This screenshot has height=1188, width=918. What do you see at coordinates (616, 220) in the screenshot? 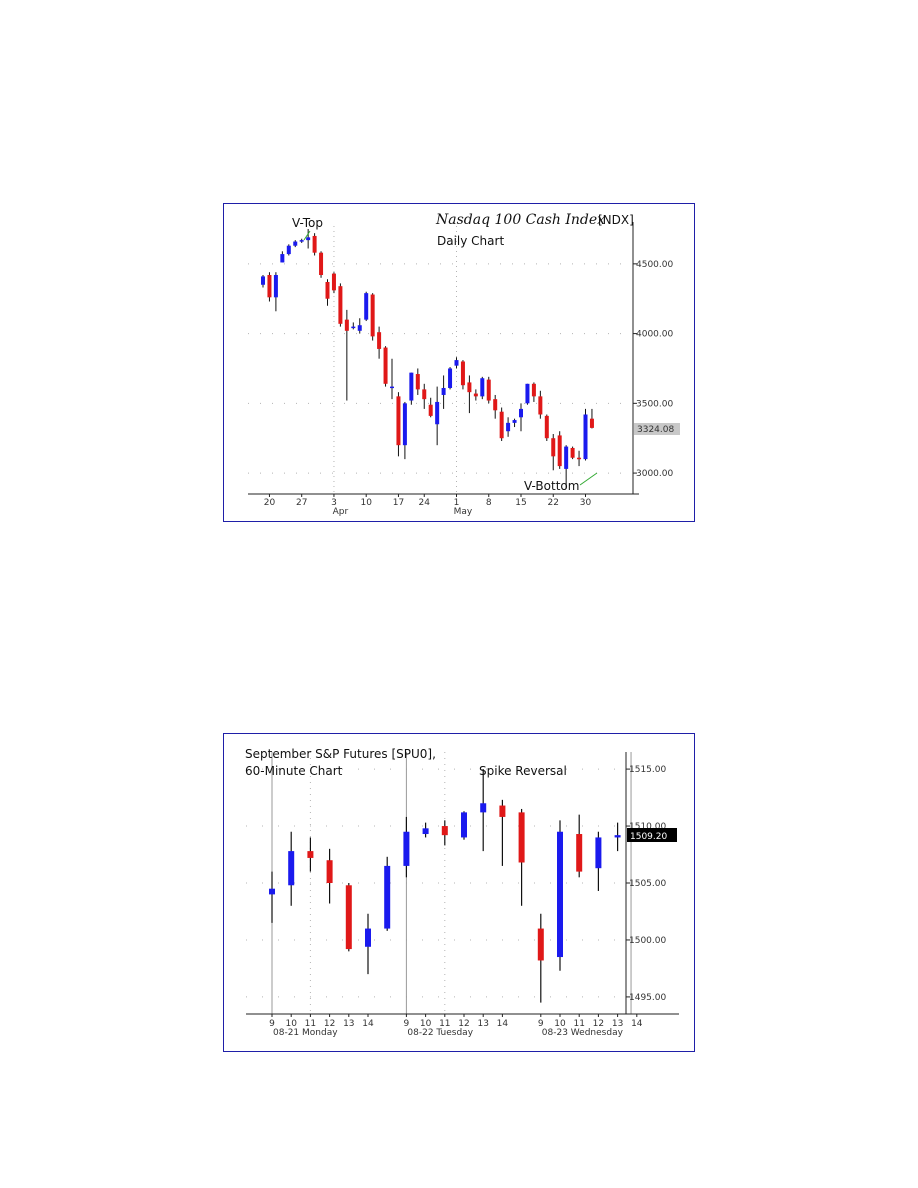
I see `chart-title-symbol: [NDX]` at bounding box center [616, 220].